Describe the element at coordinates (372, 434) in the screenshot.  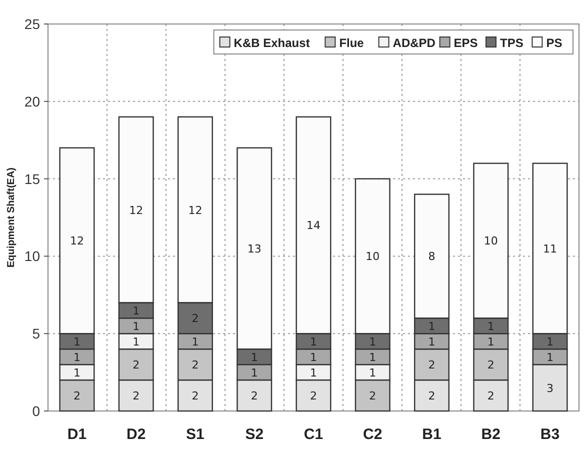
I see `x-tick-label: C2` at that location.